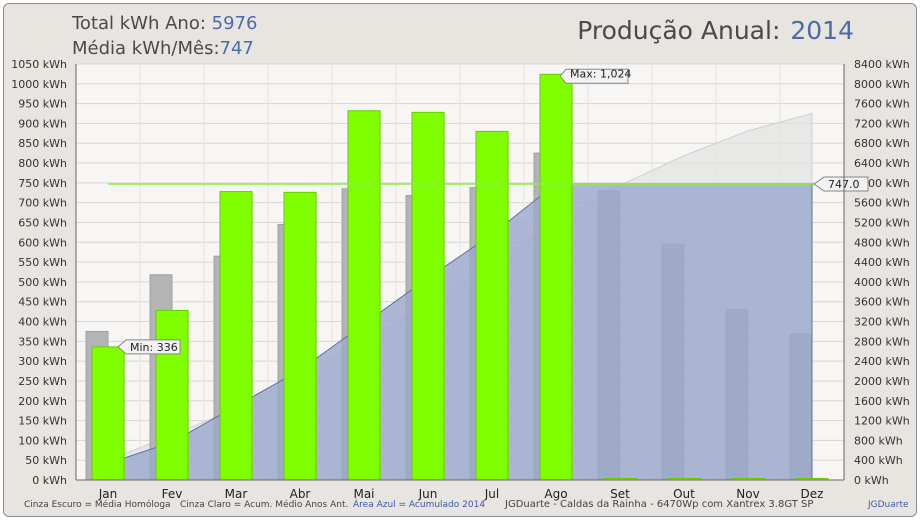 This screenshot has width=920, height=520. I want to click on y-left-tick: 0 kWh, so click(49, 480).